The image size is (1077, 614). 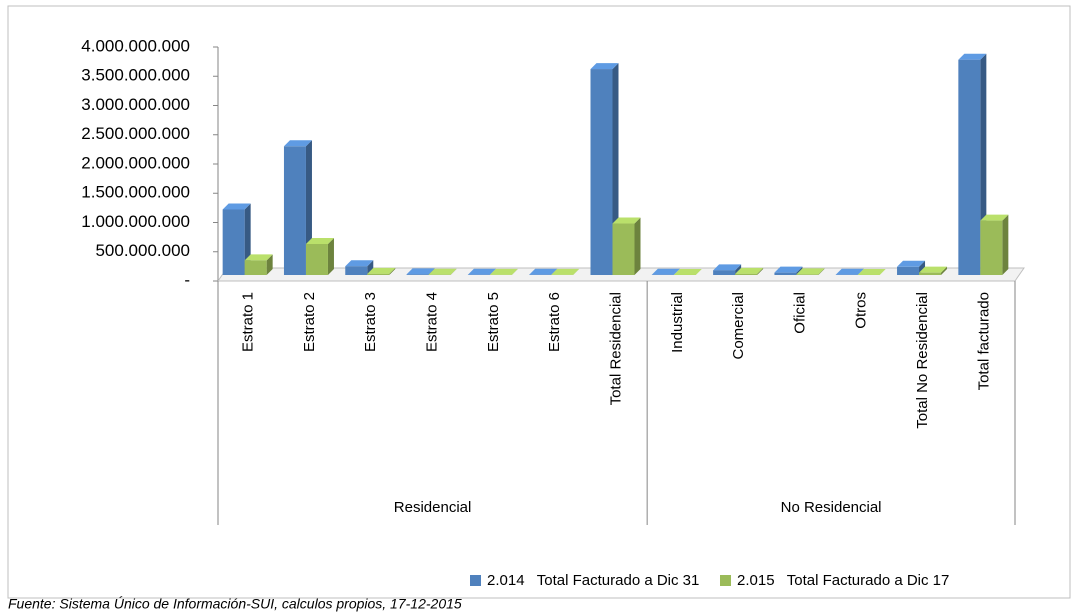 I want to click on y-tick-label: -, so click(x=187, y=279).